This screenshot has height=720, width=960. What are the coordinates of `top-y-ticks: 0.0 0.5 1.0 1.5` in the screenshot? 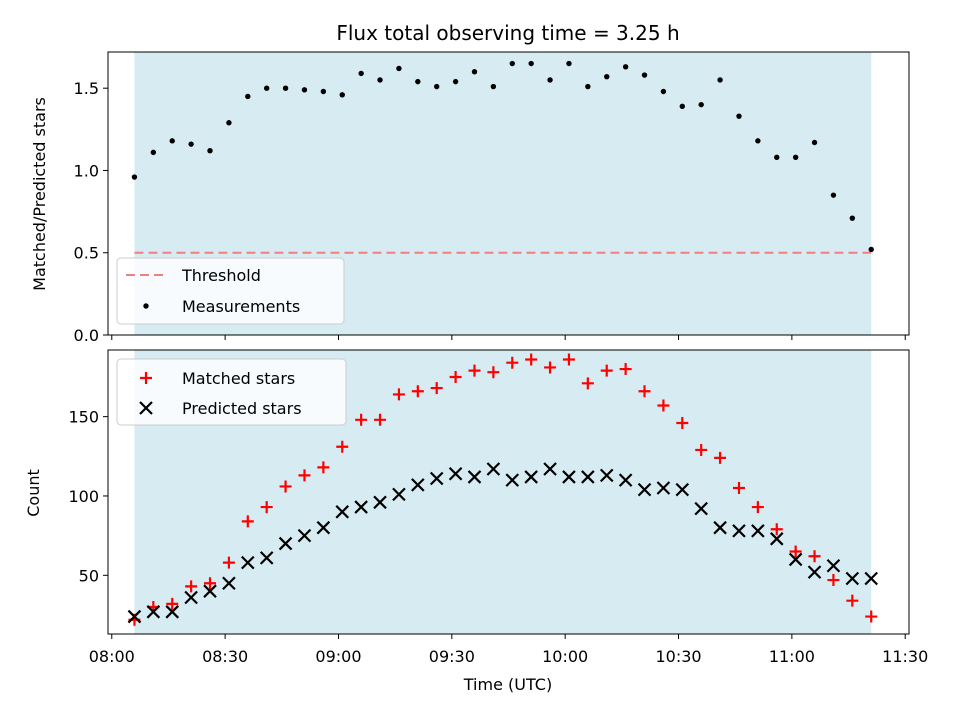 It's located at (91, 212).